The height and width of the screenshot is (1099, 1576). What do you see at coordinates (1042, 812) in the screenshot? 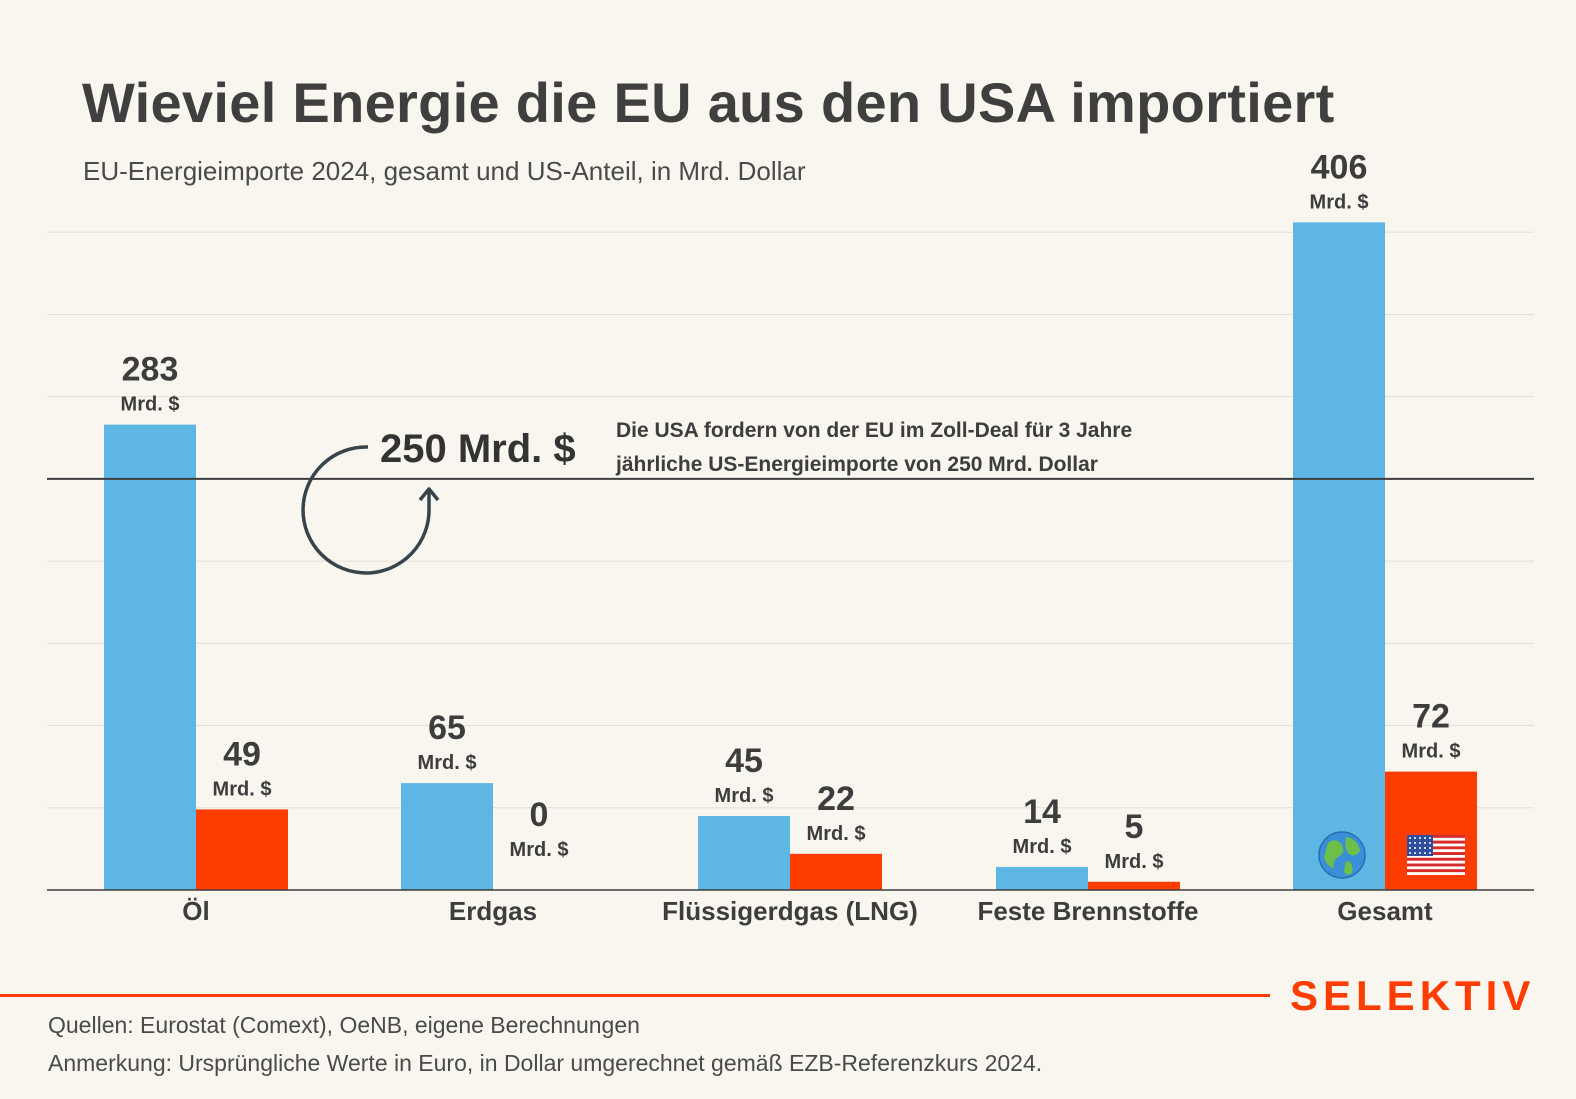
I see `value-label: 14` at bounding box center [1042, 812].